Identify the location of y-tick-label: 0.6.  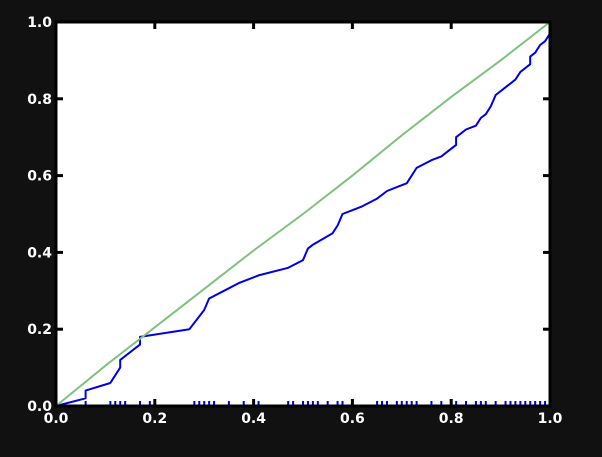
(39, 177).